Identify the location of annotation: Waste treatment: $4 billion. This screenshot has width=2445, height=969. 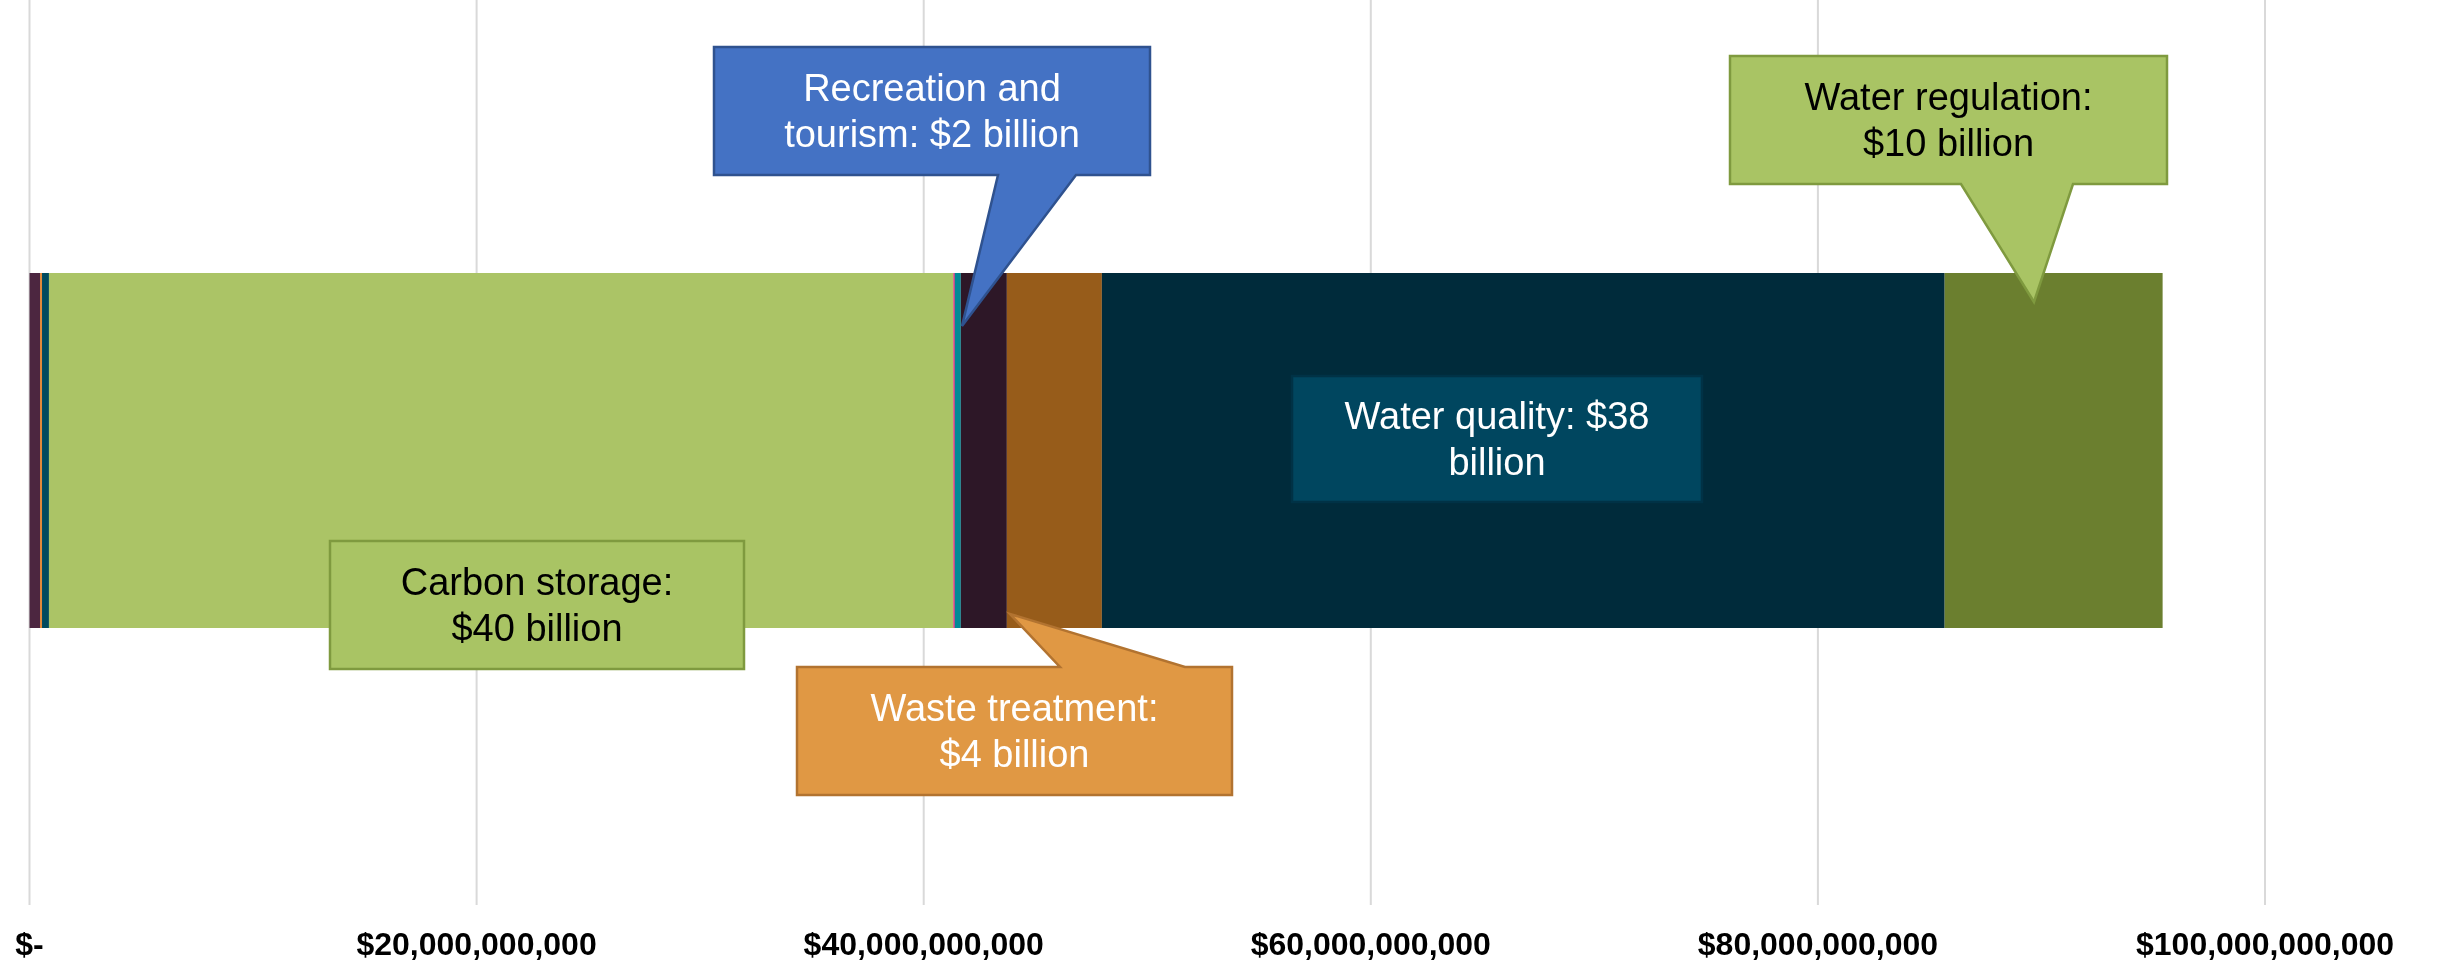
(1014, 731).